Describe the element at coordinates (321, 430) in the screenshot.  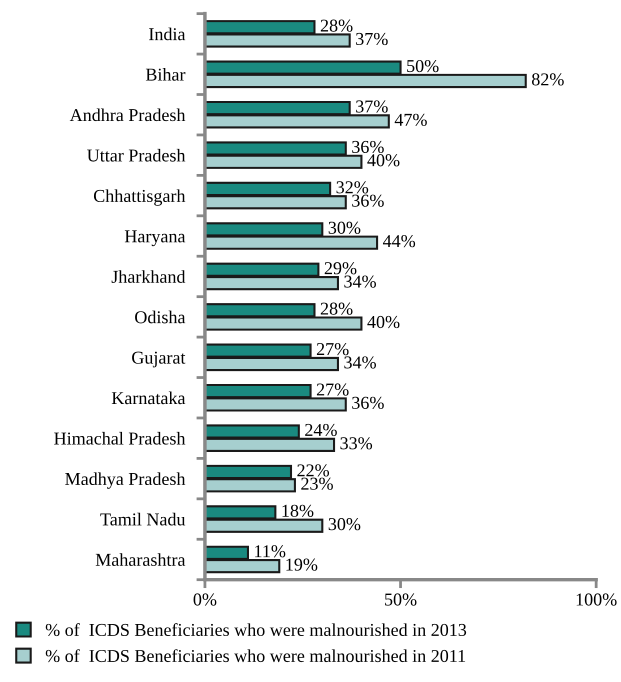
I see `data-label: 24%` at that location.